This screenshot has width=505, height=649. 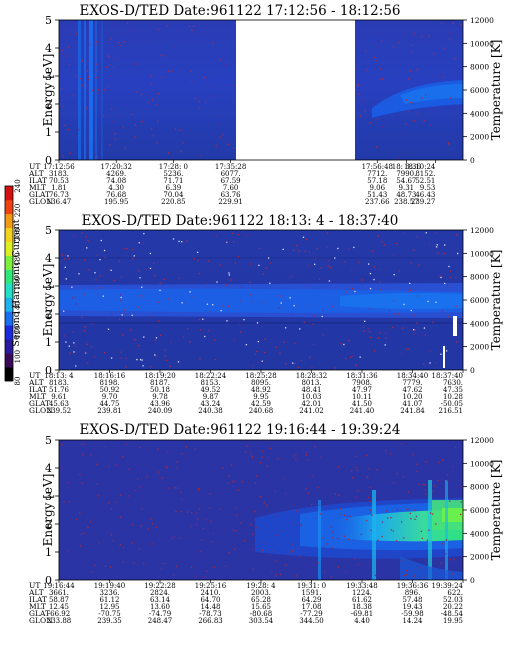 What do you see at coordinates (59, 195) in the screenshot?
I see `ephemeris-cell: 76.73` at bounding box center [59, 195].